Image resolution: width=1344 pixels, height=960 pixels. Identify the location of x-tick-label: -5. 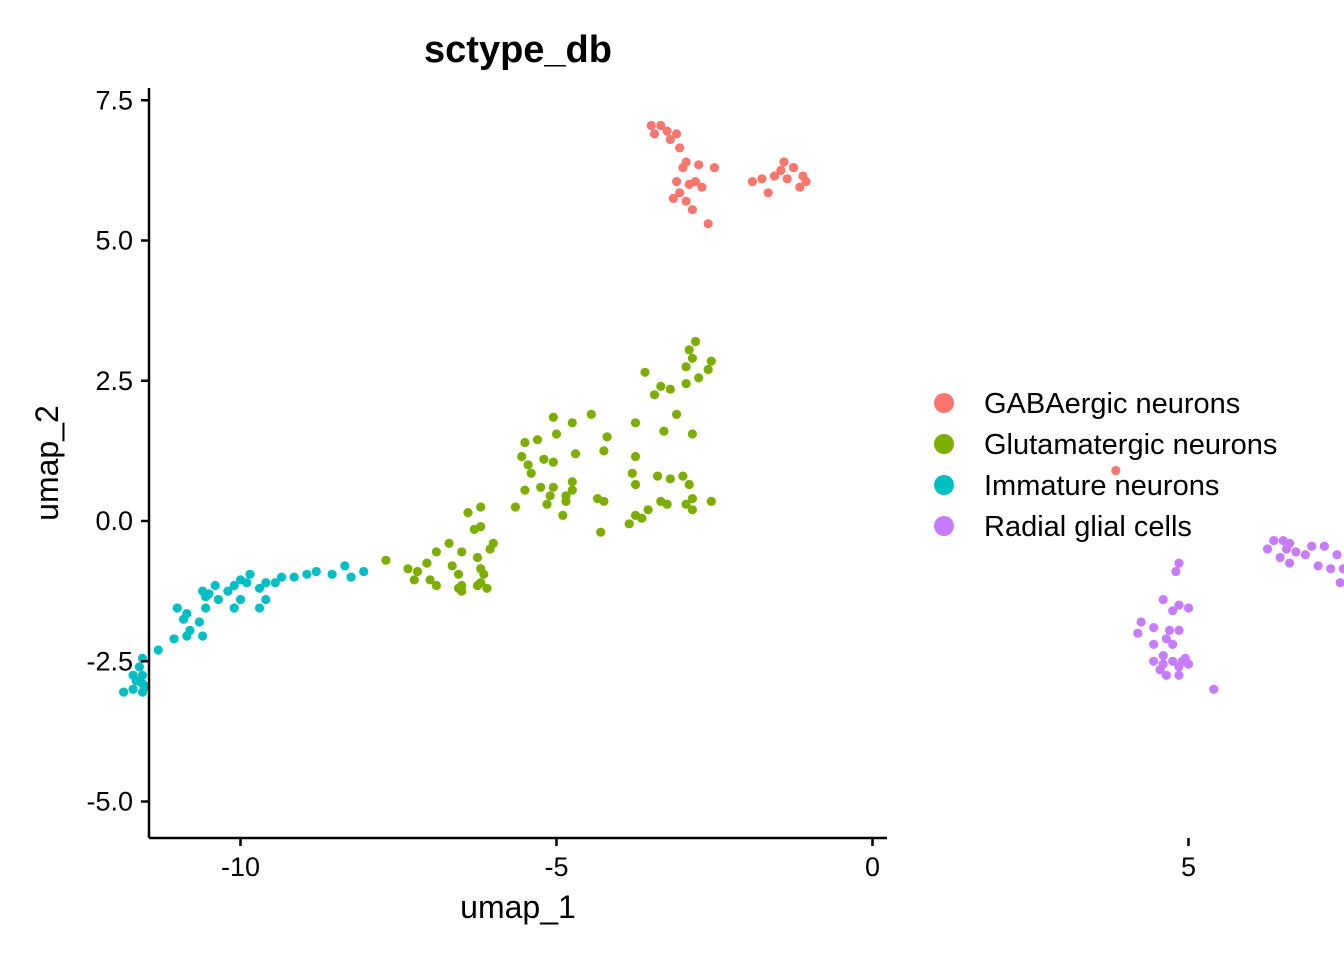
(556, 867).